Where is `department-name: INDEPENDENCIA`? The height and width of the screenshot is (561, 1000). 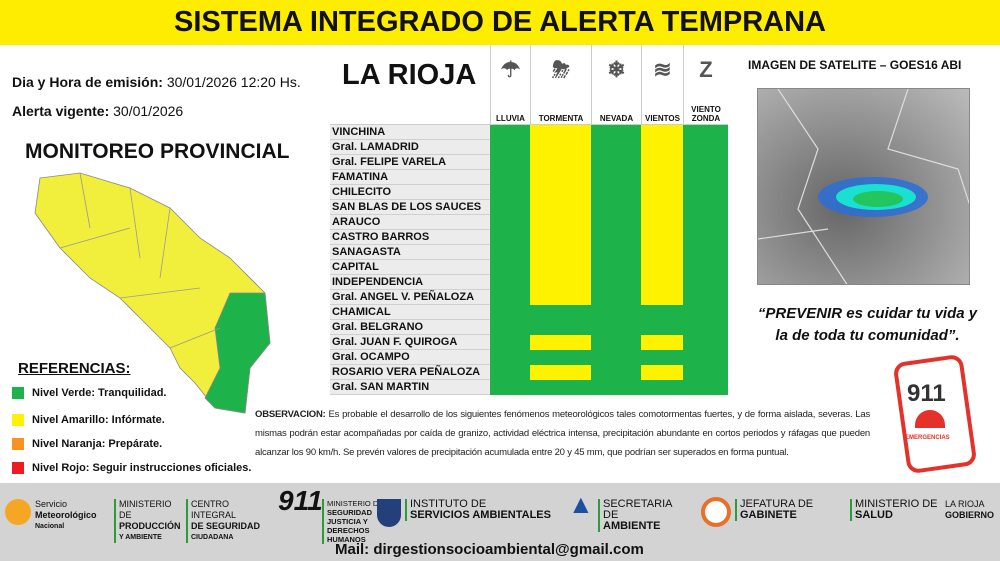
department-name: INDEPENDENCIA is located at coordinates (410, 282).